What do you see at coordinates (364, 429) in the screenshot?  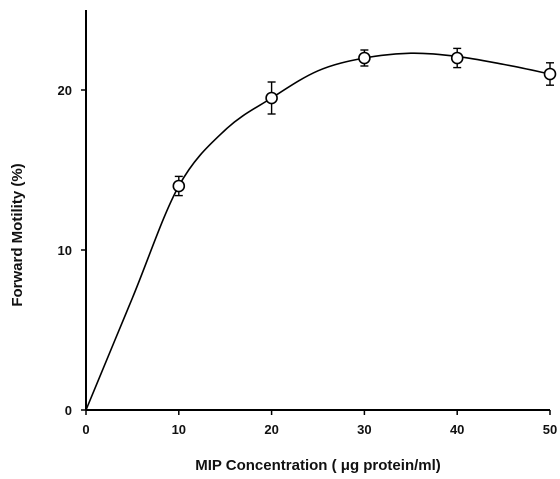 I see `x-tick-label: 30` at bounding box center [364, 429].